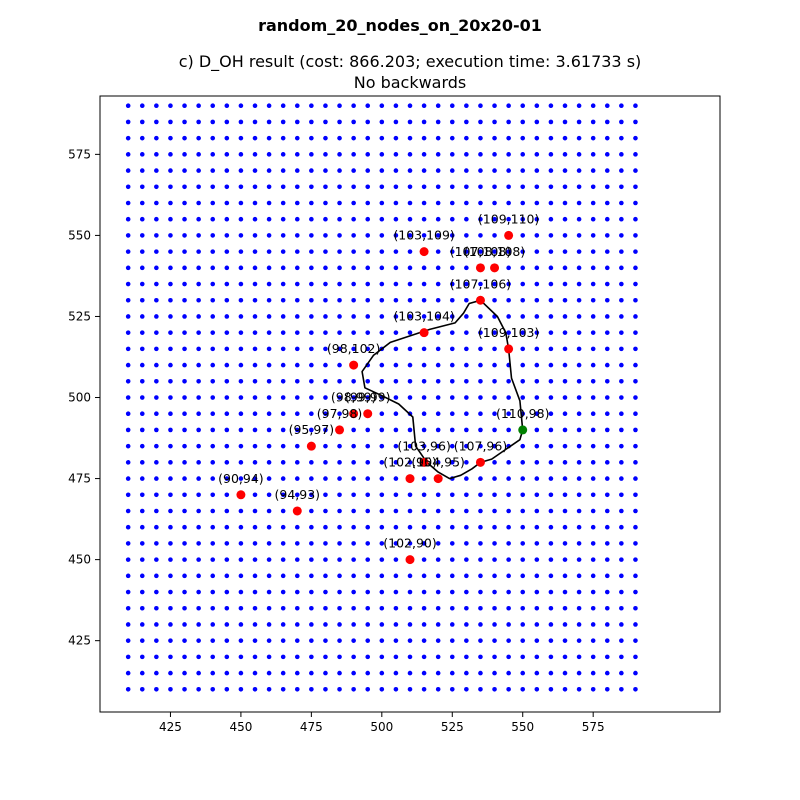 Image resolution: width=800 pixels, height=800 pixels. Describe the element at coordinates (424, 445) in the screenshot. I see `node-label: (103,96)` at that location.